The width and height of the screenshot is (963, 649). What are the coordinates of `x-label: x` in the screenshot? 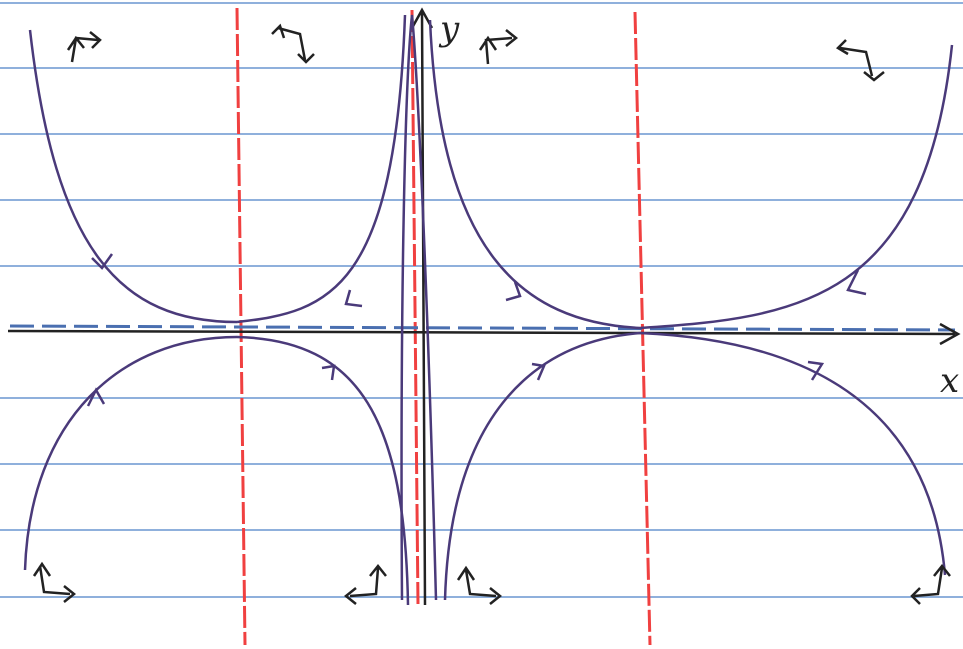 It's located at (949, 381).